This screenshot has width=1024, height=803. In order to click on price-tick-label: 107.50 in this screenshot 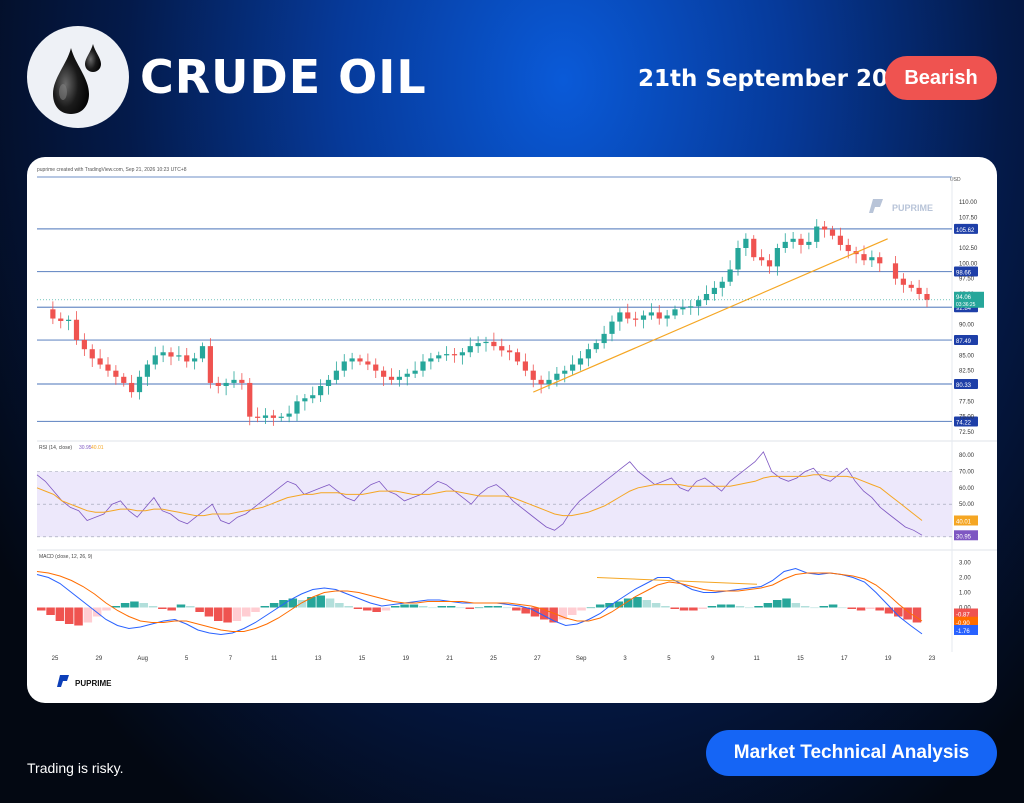, I will do `click(968, 218)`.